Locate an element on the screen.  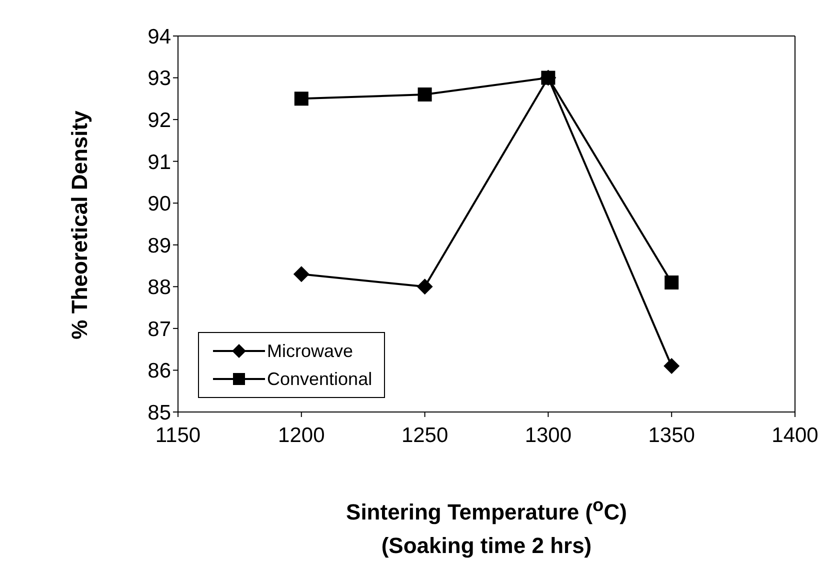
y-tick-label: 89 is located at coordinates (159, 246).